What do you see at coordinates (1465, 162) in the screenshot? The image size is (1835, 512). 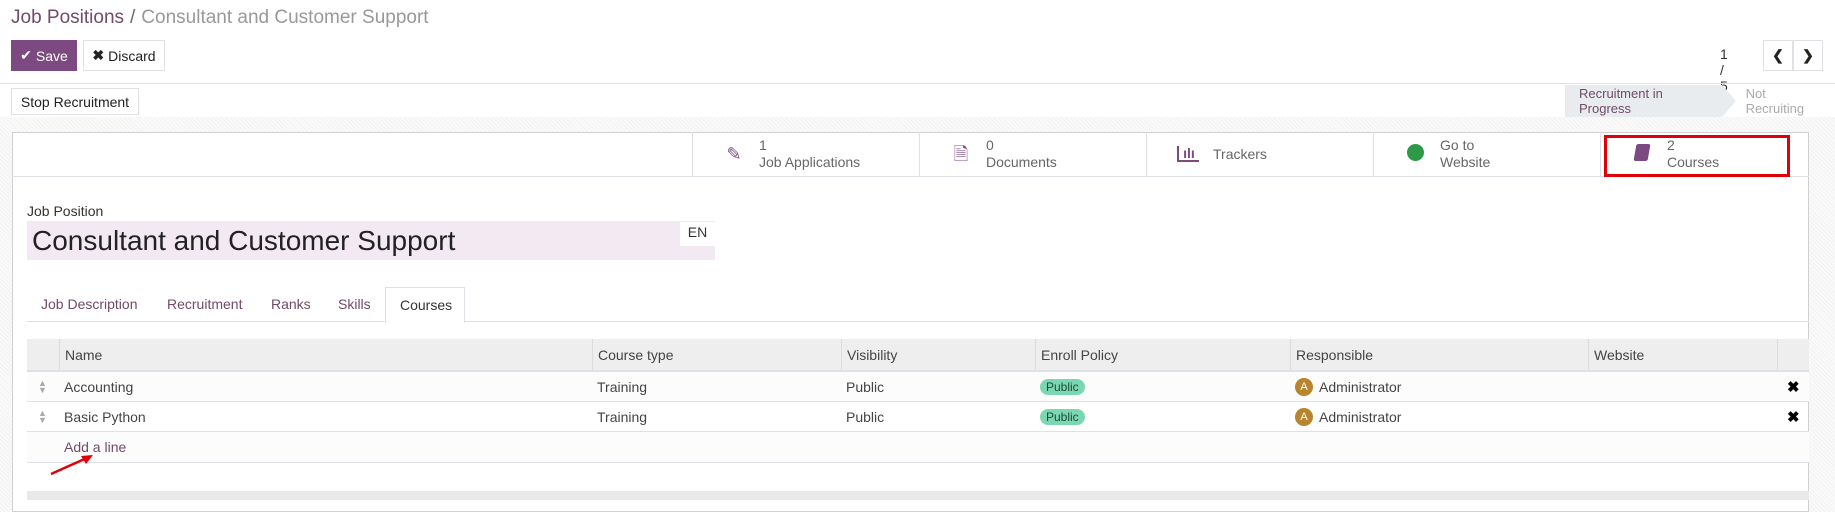 I see `website-label: Website` at bounding box center [1465, 162].